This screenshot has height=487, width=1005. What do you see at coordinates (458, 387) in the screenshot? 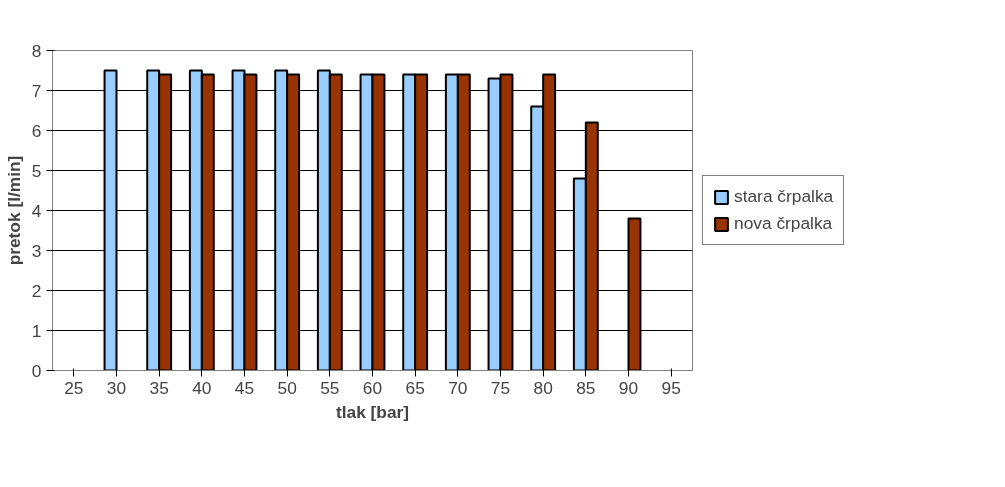
I see `x-tick-label: 70` at bounding box center [458, 387].